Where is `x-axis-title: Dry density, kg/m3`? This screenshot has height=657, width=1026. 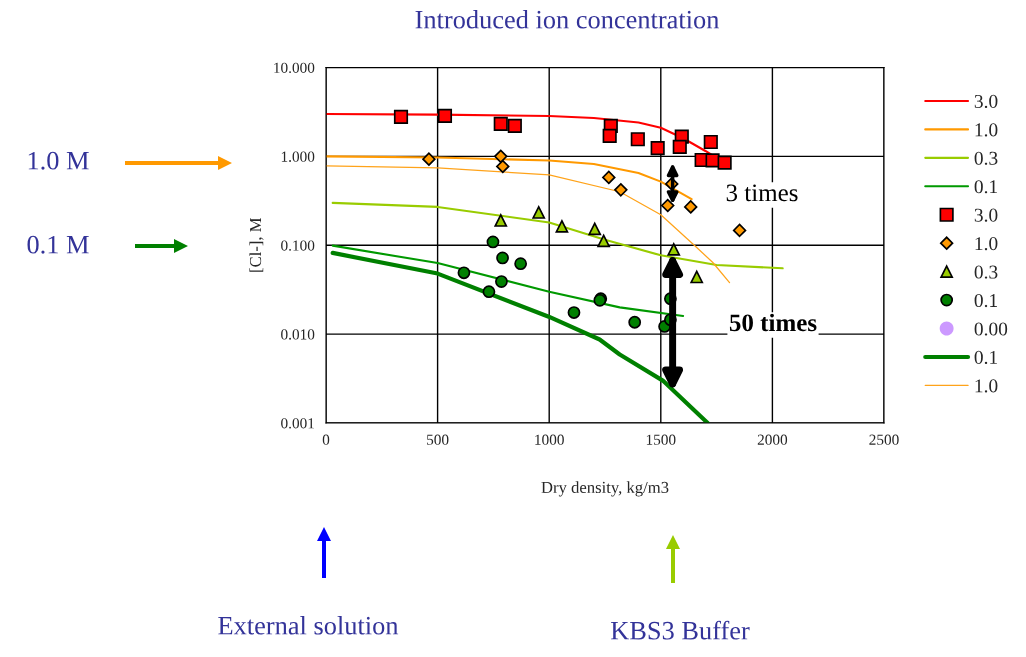 x-axis-title: Dry density, kg/m3 is located at coordinates (605, 489).